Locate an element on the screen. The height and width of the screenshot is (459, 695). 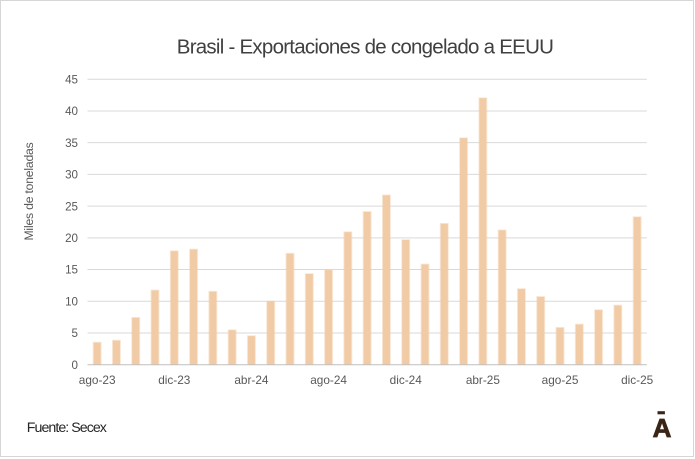
svg-text: dic-25 is located at coordinates (637, 380).